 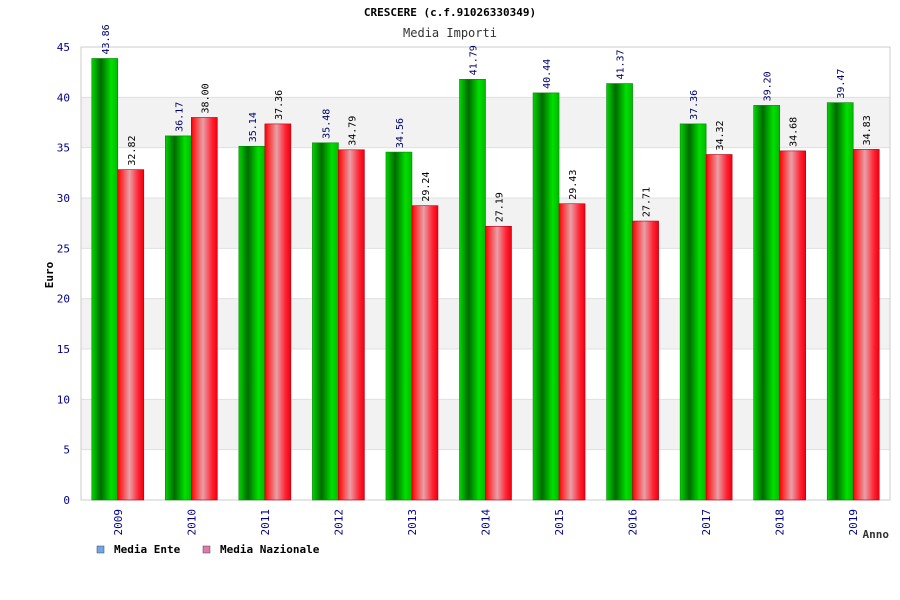 I want to click on x-tick-label: 2018, so click(x=780, y=522).